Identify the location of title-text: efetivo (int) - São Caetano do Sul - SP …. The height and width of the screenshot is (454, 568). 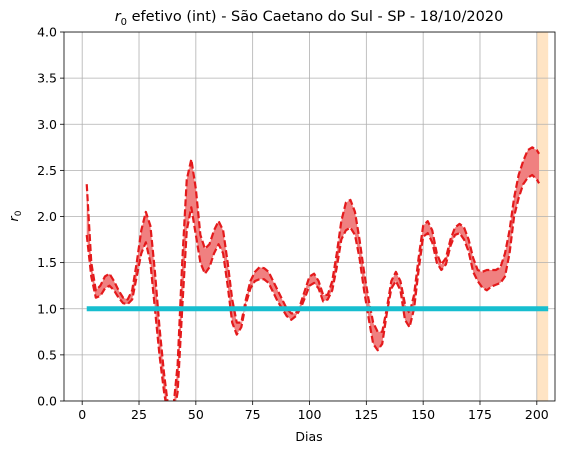
(315, 17).